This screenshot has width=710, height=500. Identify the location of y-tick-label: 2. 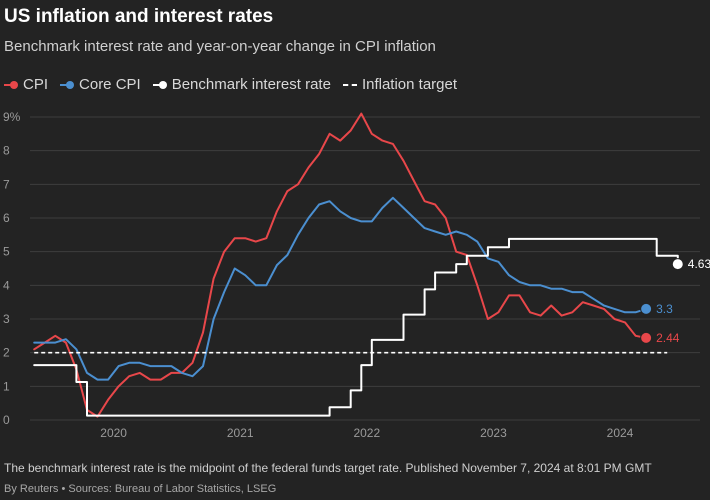
(6, 353).